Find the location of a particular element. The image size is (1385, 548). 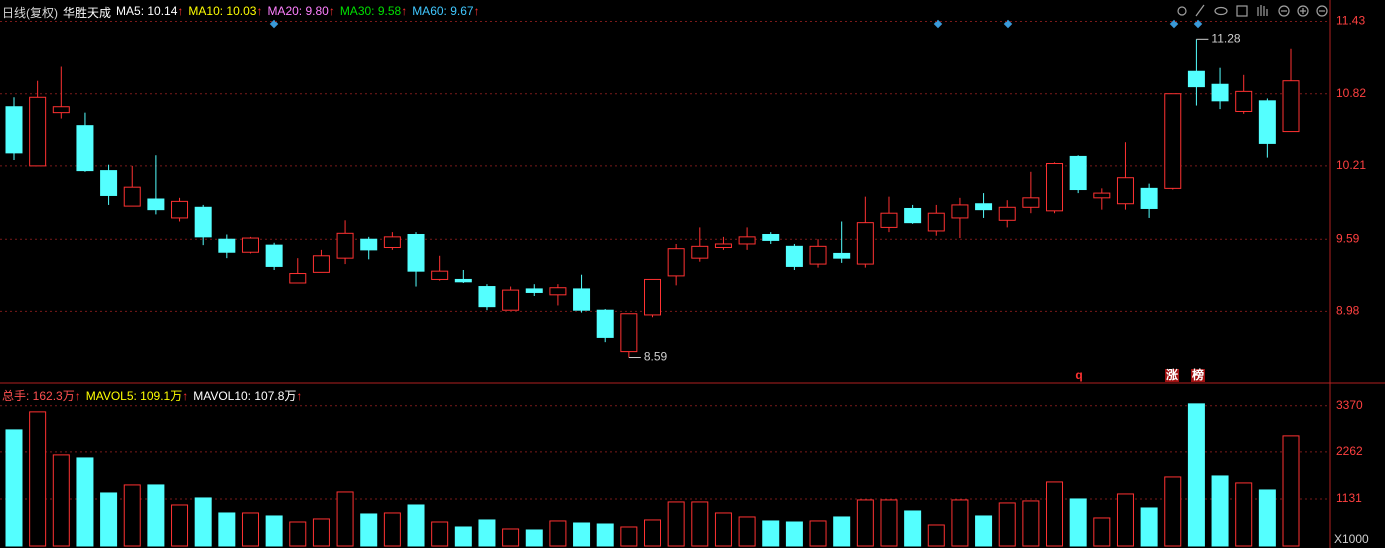

legend-text: 总手: 162.3万 is located at coordinates (38, 396).